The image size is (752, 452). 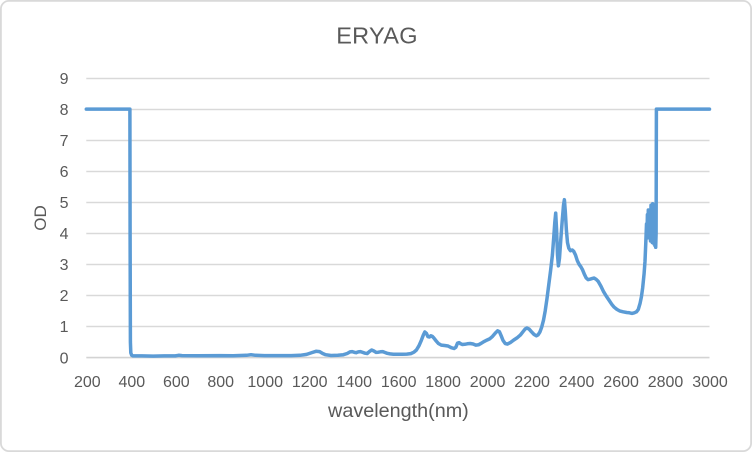 What do you see at coordinates (220, 382) in the screenshot?
I see `svg-text: 800` at bounding box center [220, 382].